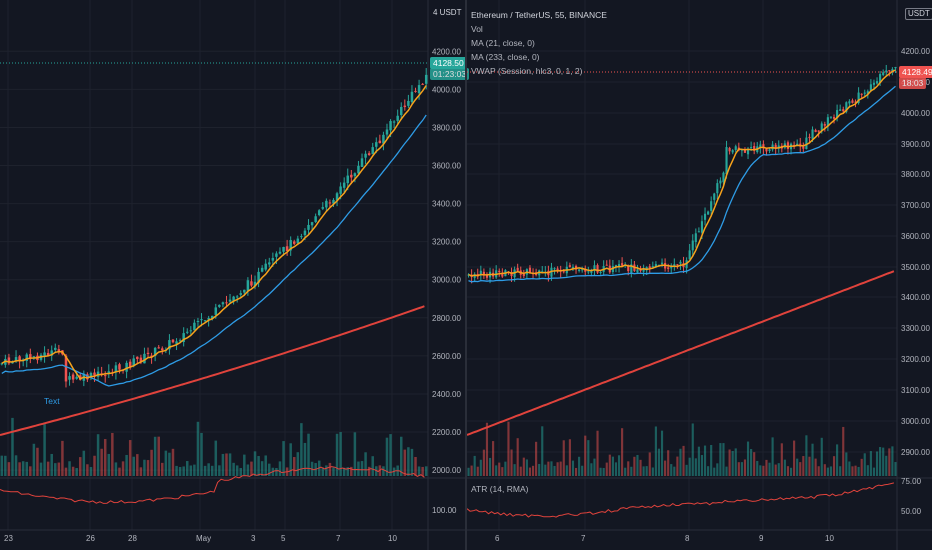 The height and width of the screenshot is (550, 932). Describe the element at coordinates (90, 538) in the screenshot. I see `x-tick-label: 26` at that location.